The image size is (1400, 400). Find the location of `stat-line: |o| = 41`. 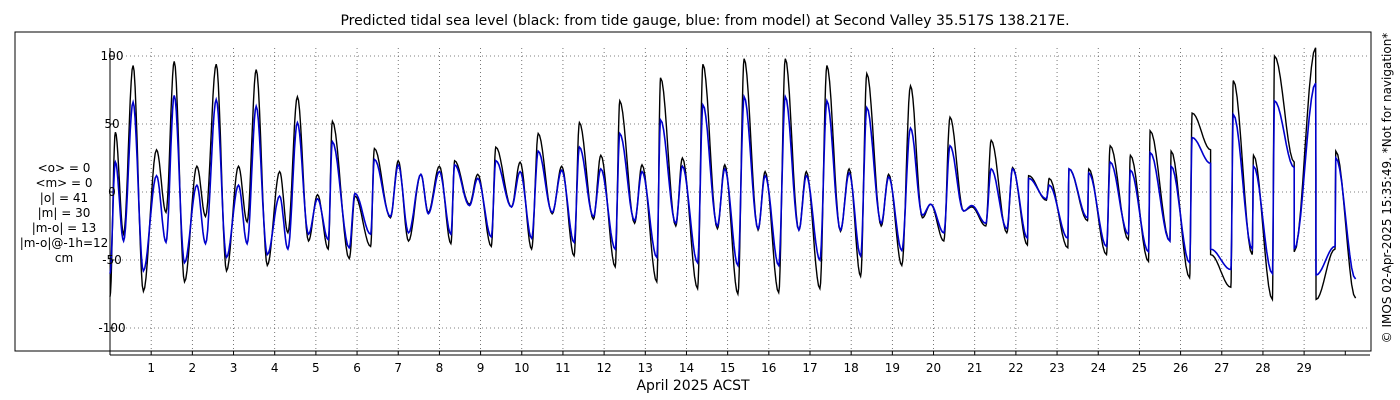

stat-line: |o| = 41 is located at coordinates (64, 198).